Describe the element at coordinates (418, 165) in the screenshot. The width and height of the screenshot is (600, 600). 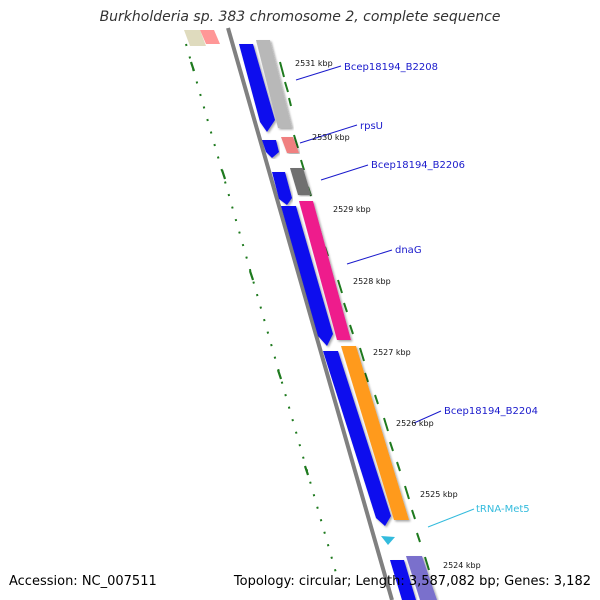
I see `gene-label-b2206: Bcep18194_B2206` at that location.